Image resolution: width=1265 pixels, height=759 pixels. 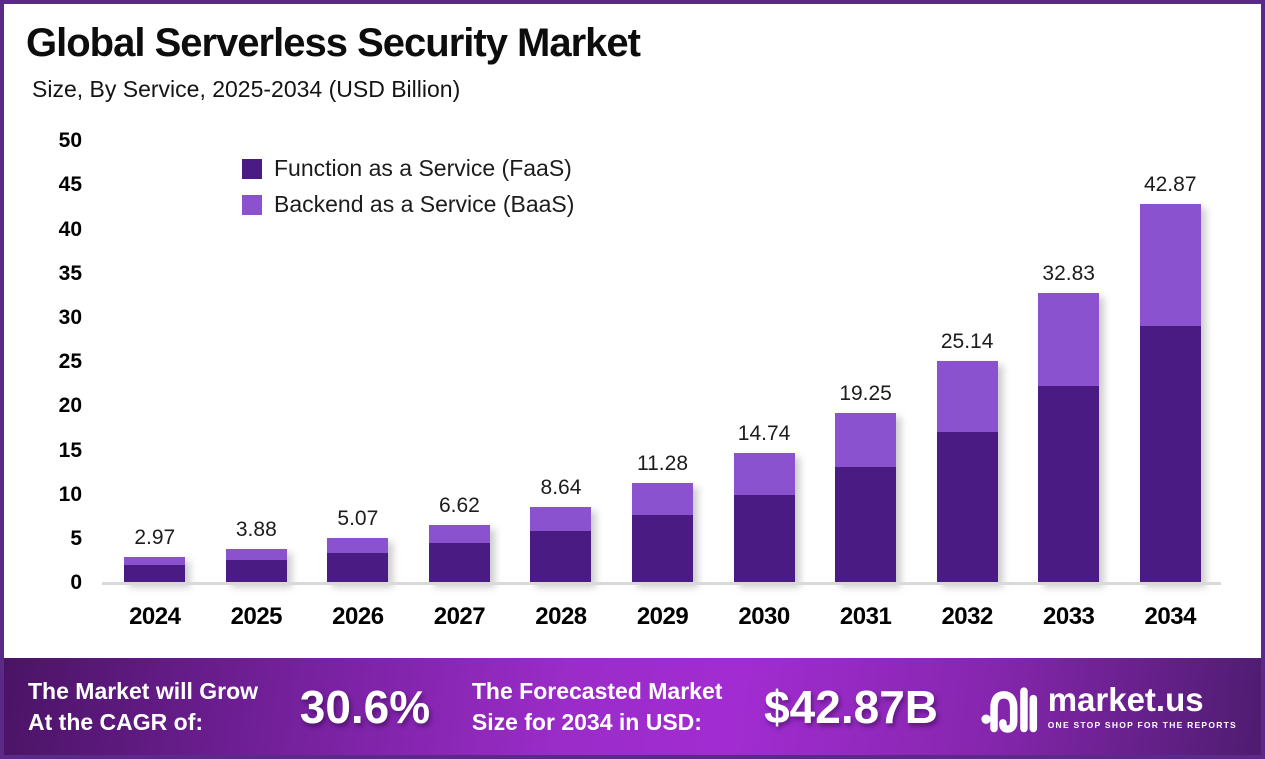 I want to click on legend-item-faas: Function as a Service (FaaS), so click(x=408, y=168).